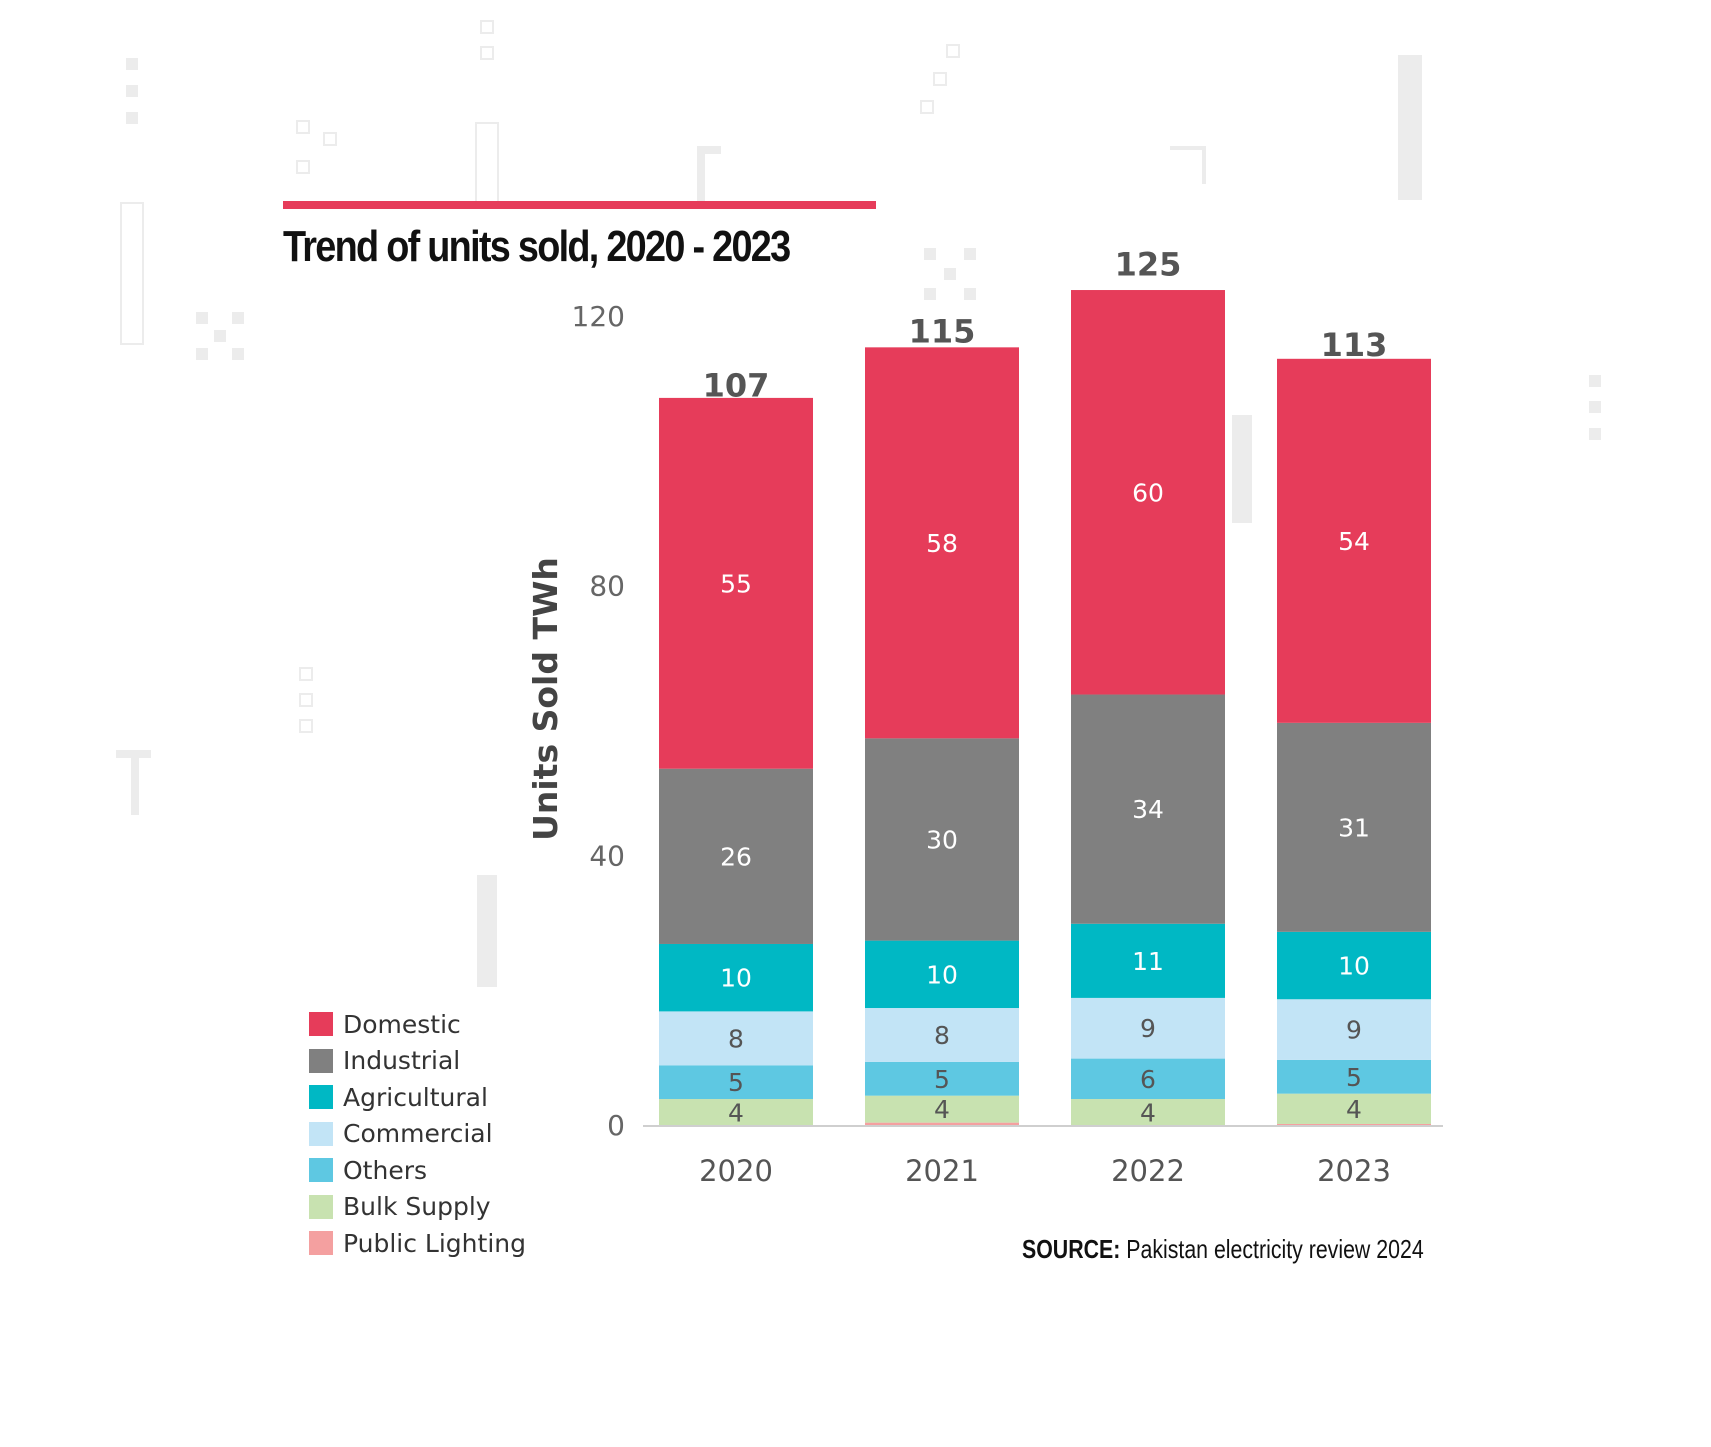 The width and height of the screenshot is (1711, 1447). Describe the element at coordinates (579, 205) in the screenshot. I see `title-accent-line` at that location.